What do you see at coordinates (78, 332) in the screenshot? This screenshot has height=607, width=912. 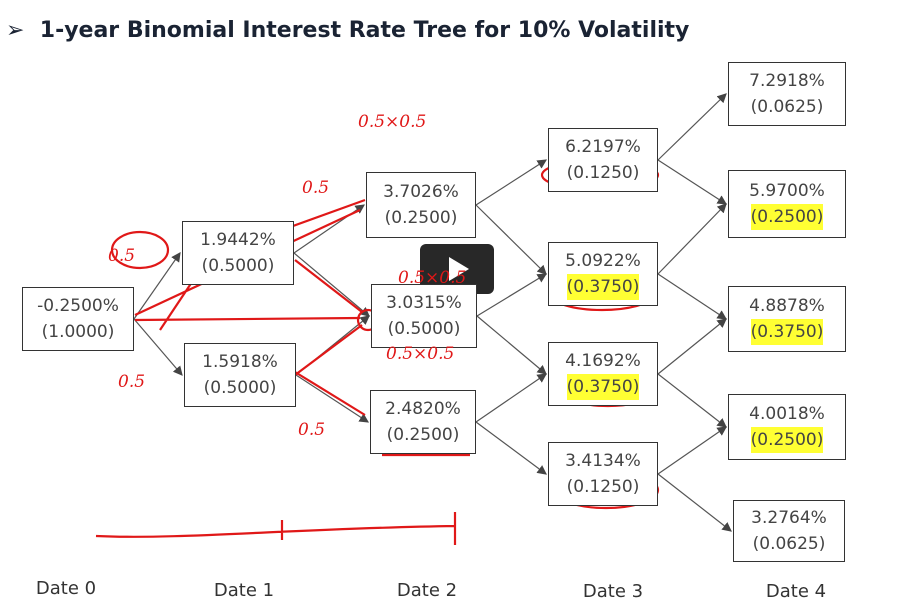 I see `node-prob: (1.0000)` at bounding box center [78, 332].